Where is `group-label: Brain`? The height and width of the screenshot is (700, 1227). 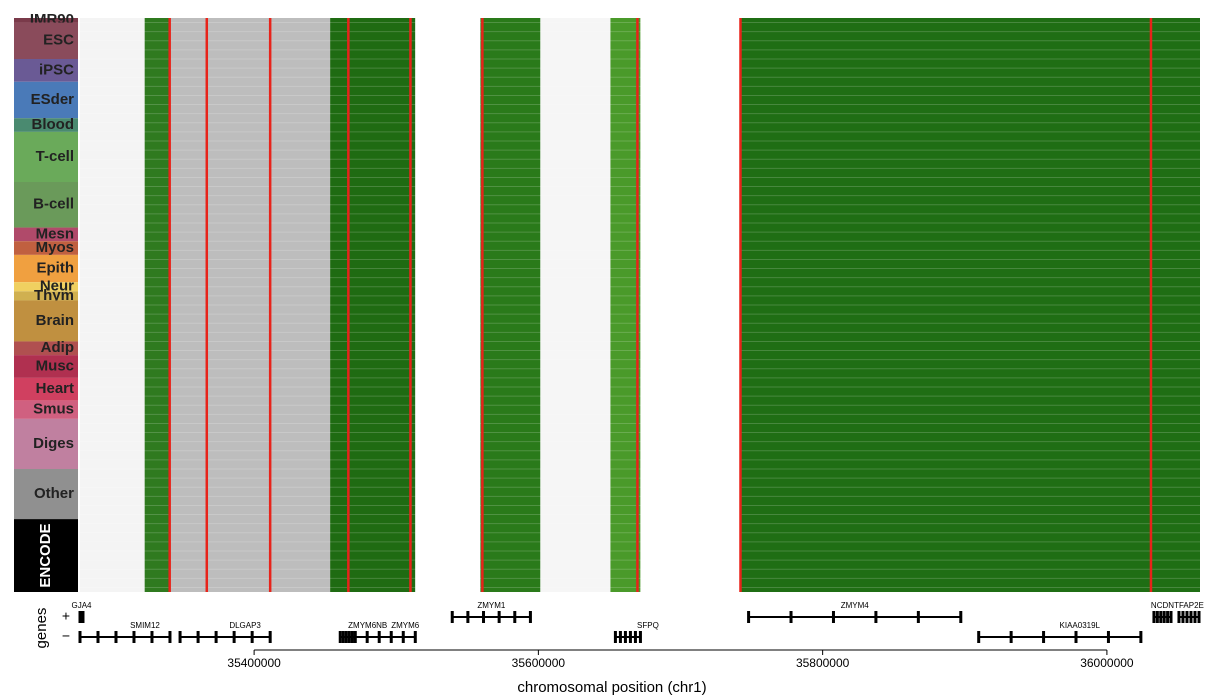
group-label: Brain is located at coordinates (55, 320).